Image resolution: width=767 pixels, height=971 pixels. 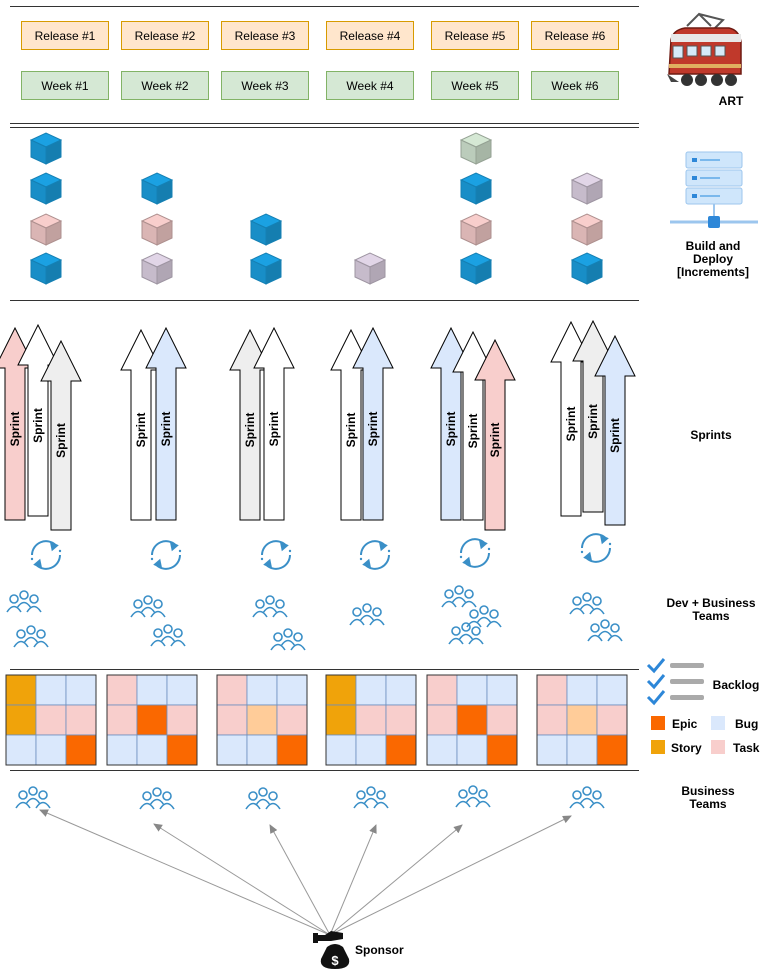 I want to click on backlog-label: Backlog, so click(x=736, y=685).